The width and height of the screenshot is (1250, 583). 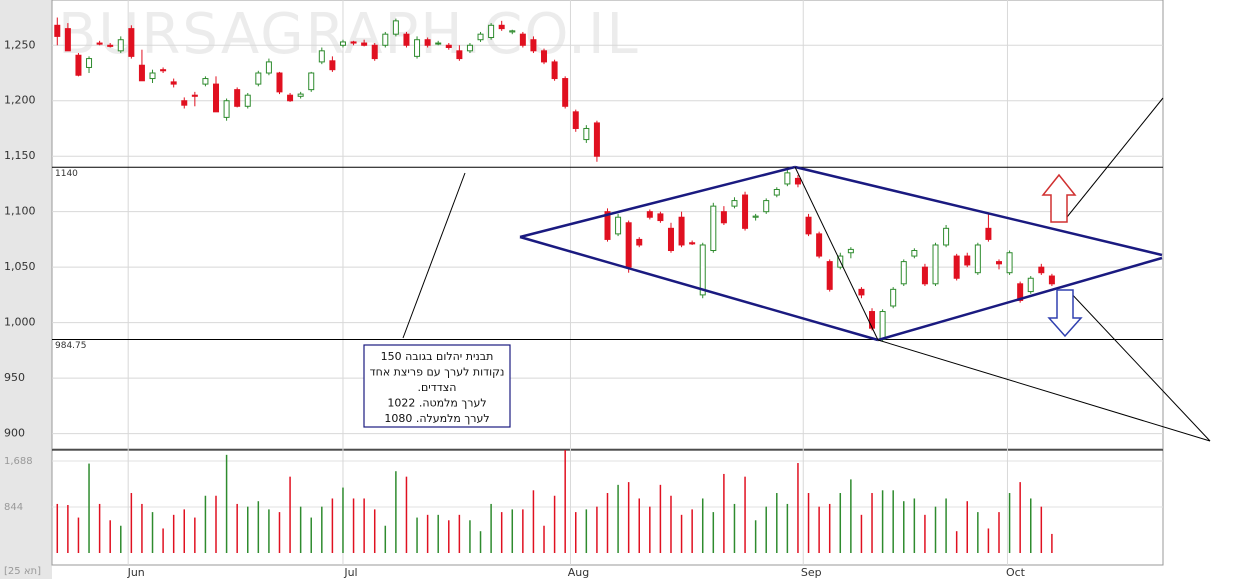 What do you see at coordinates (20, 155) in the screenshot?
I see `y-tick-label: 1,150` at bounding box center [20, 155].